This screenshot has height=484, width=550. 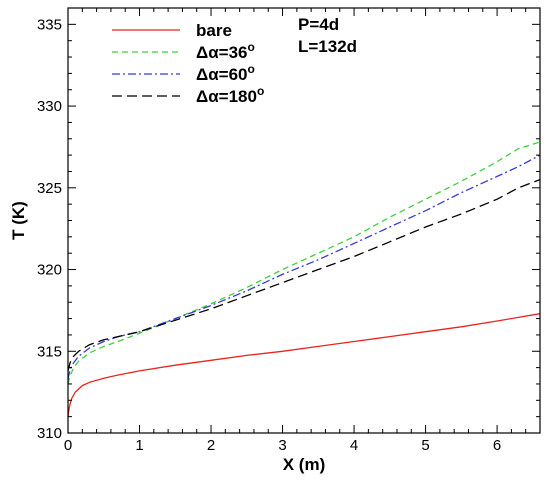 I want to click on legend-label-3: Δα=180o, so click(x=230, y=95).